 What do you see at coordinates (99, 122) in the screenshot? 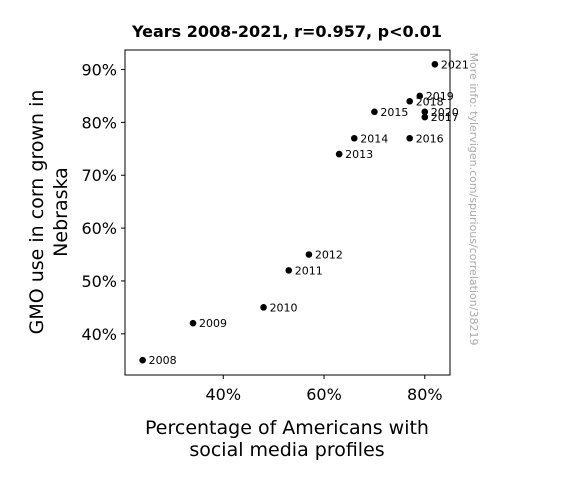
I see `y-tick-label: 80%` at bounding box center [99, 122].